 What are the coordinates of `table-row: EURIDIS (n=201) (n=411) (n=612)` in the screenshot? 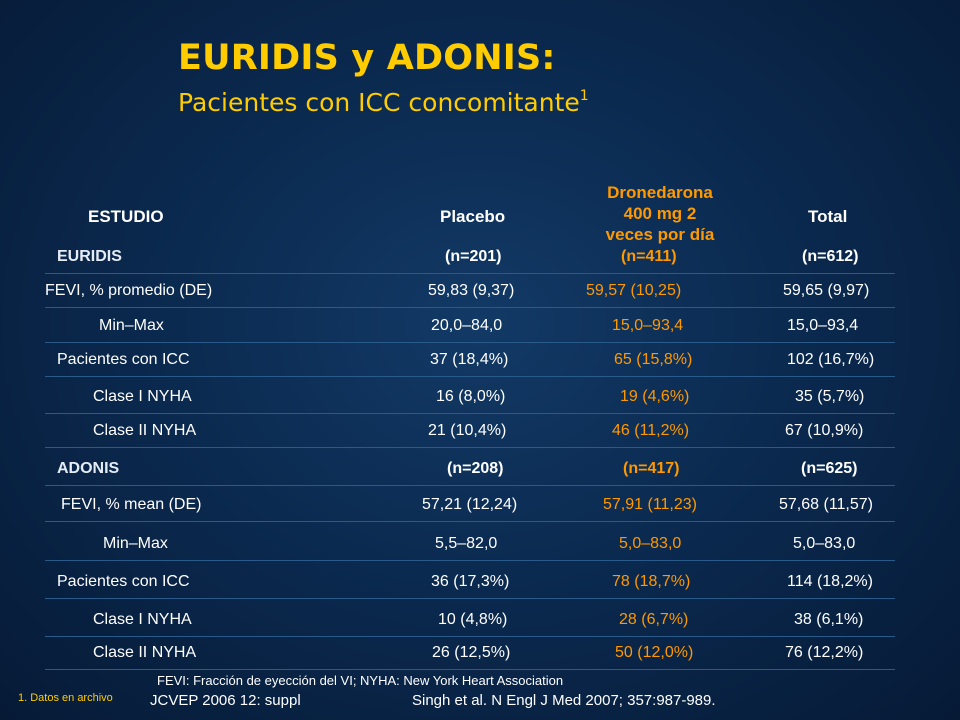 It's located at (470, 257).